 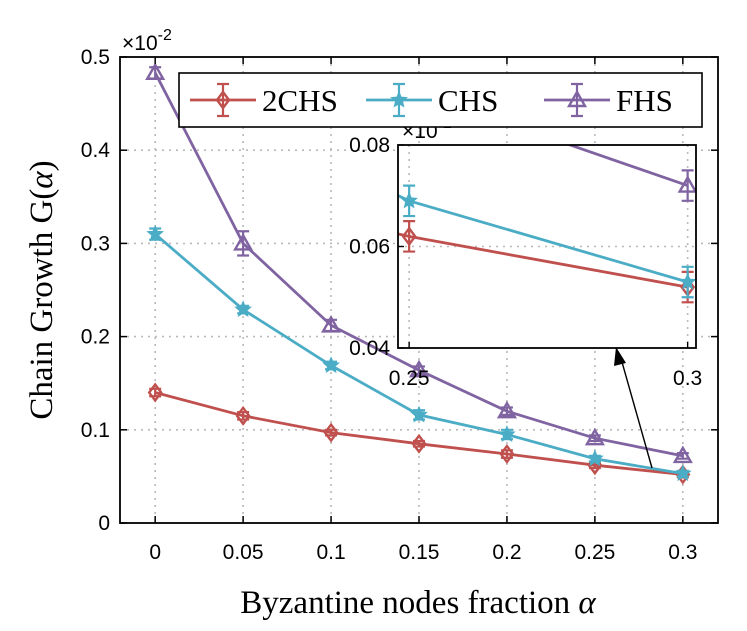 What do you see at coordinates (405, 603) in the screenshot?
I see `x-axis-title-text: Byzantine nodes fraction` at bounding box center [405, 603].